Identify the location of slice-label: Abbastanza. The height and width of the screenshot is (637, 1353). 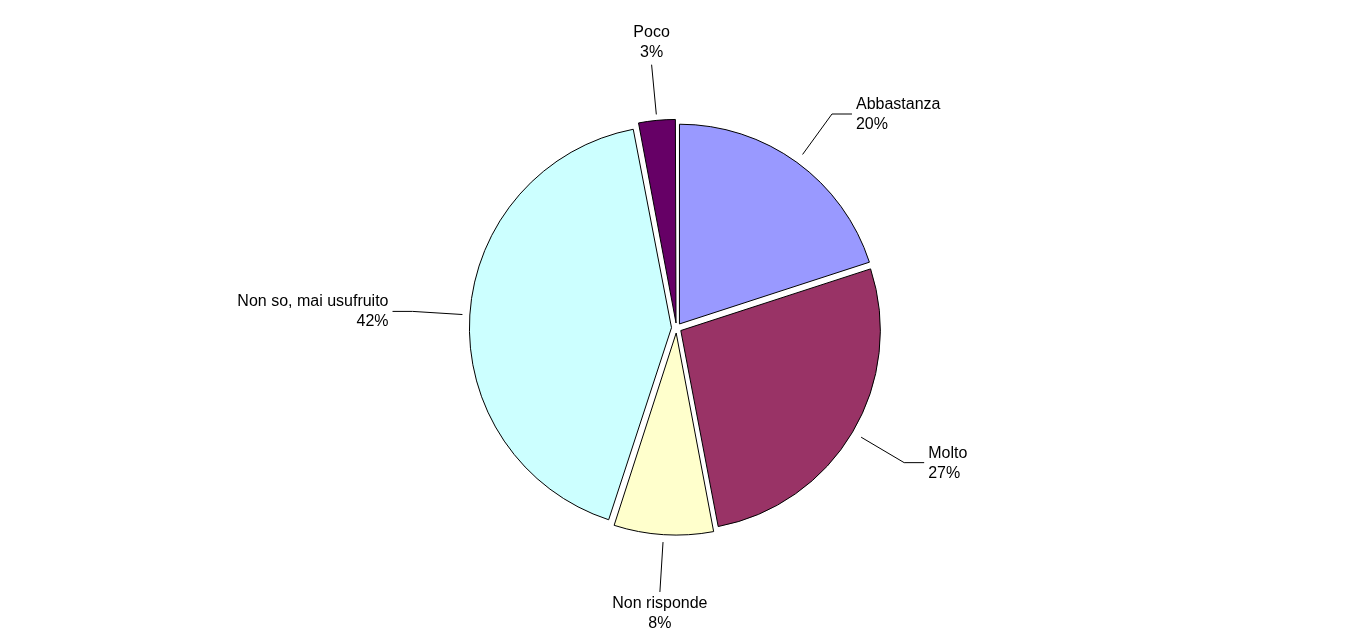
(898, 104).